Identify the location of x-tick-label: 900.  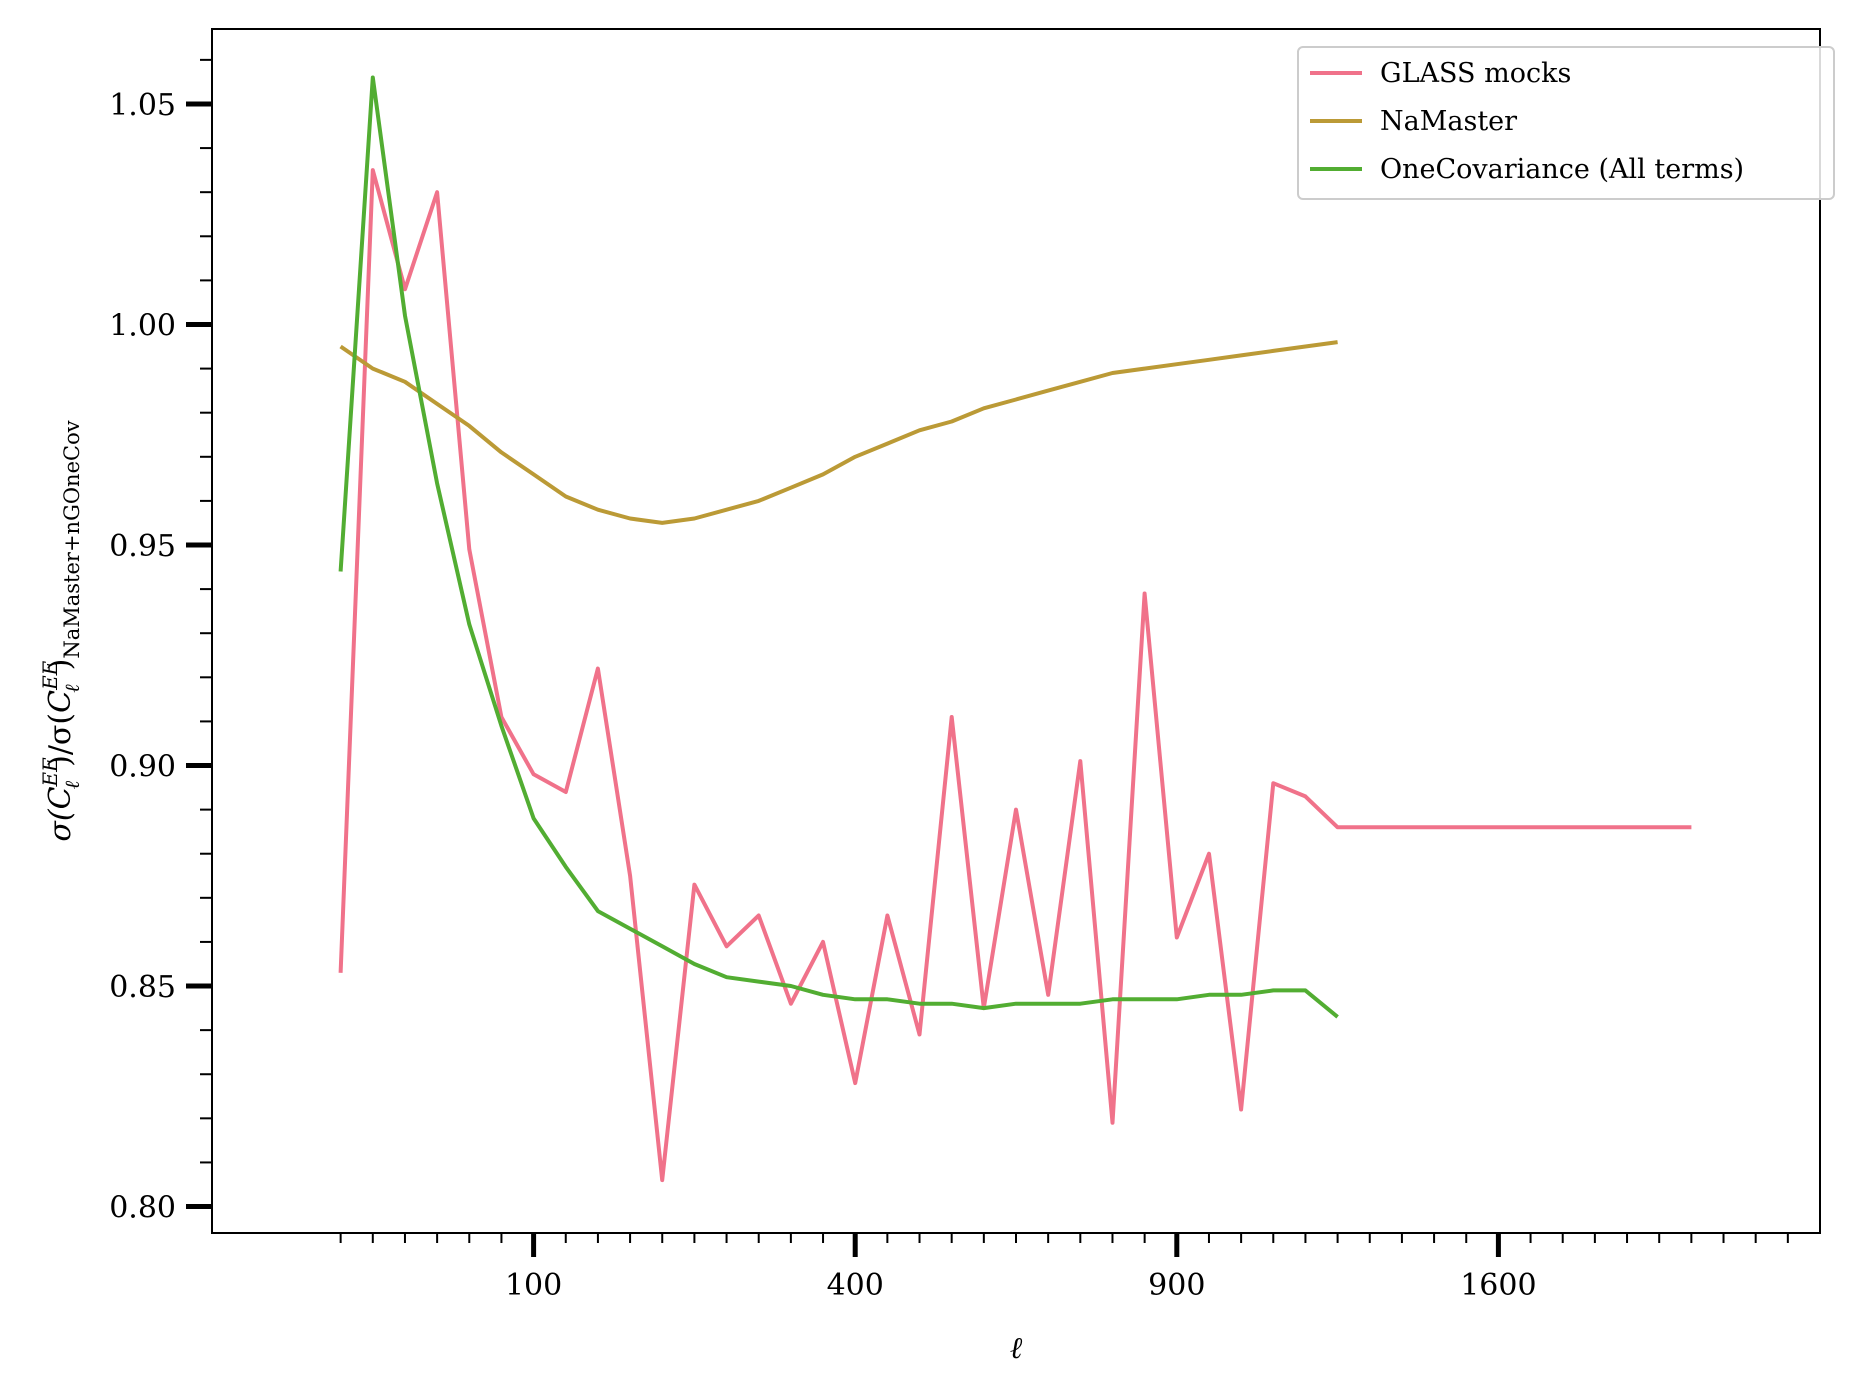
(1176, 1285).